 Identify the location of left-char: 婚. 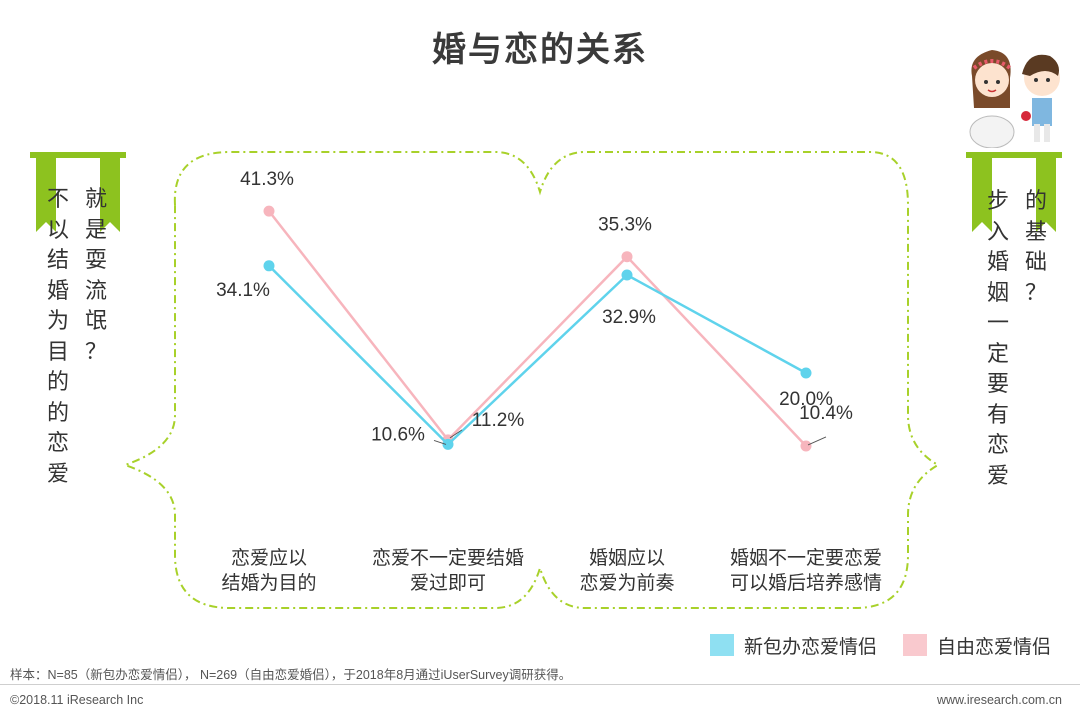
(57, 290).